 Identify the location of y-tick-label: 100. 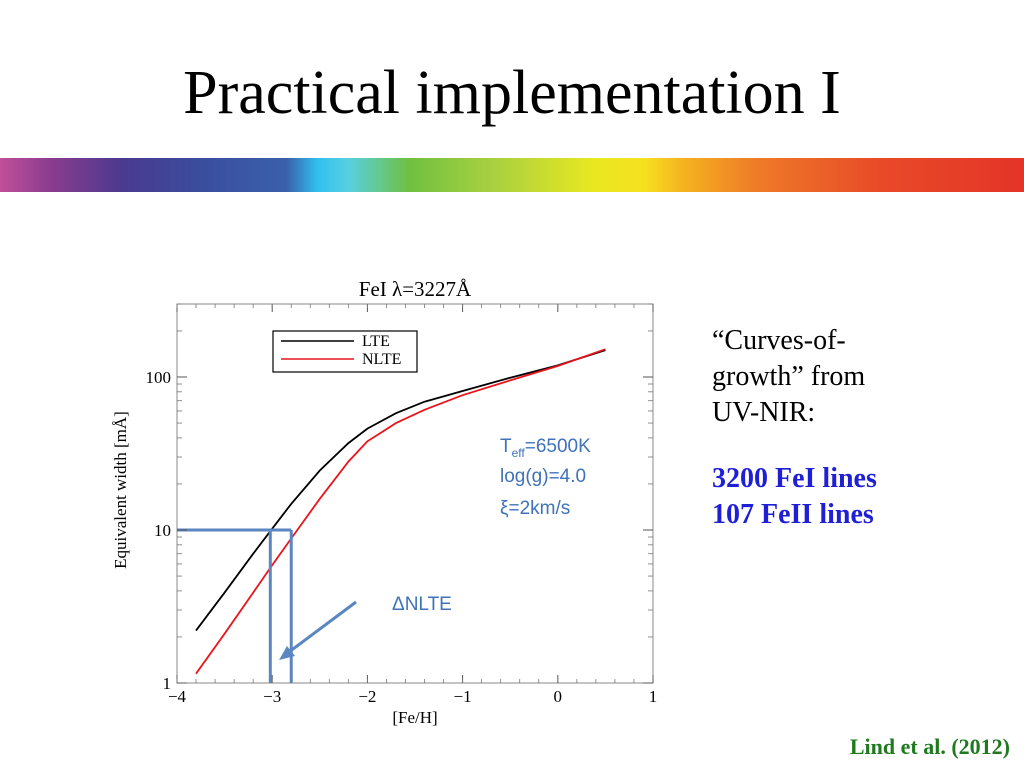
(159, 377).